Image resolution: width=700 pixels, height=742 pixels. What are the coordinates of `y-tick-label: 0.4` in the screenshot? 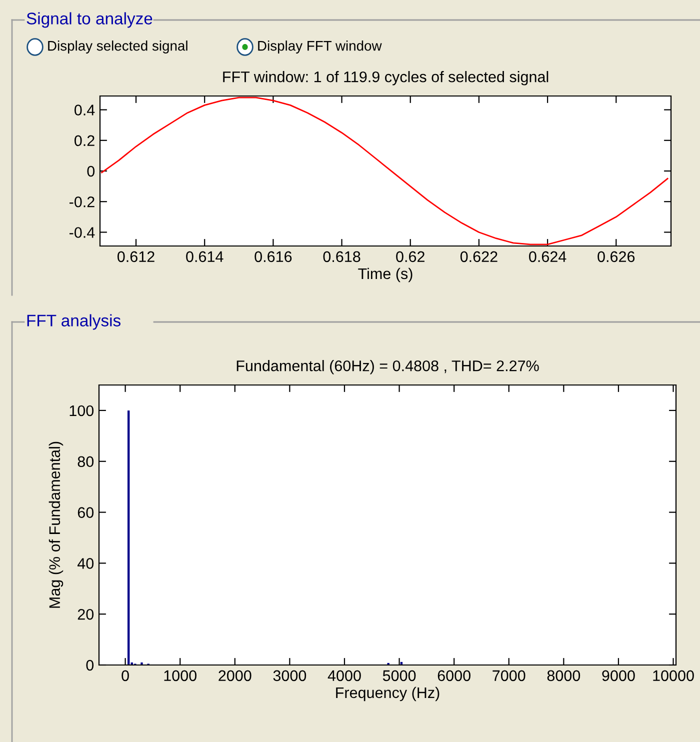 It's located at (84, 110).